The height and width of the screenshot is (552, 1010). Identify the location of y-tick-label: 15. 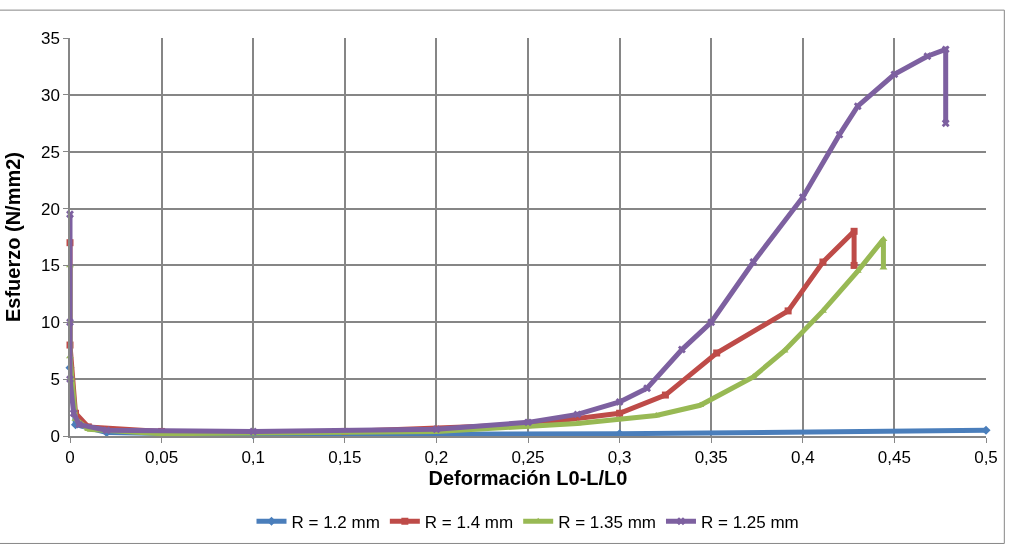
(50, 266).